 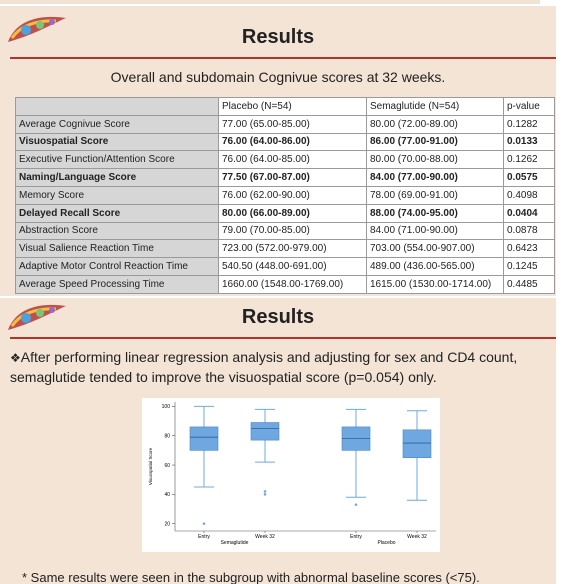 I want to click on row-label: Average Speed Processing Time, so click(x=117, y=284).